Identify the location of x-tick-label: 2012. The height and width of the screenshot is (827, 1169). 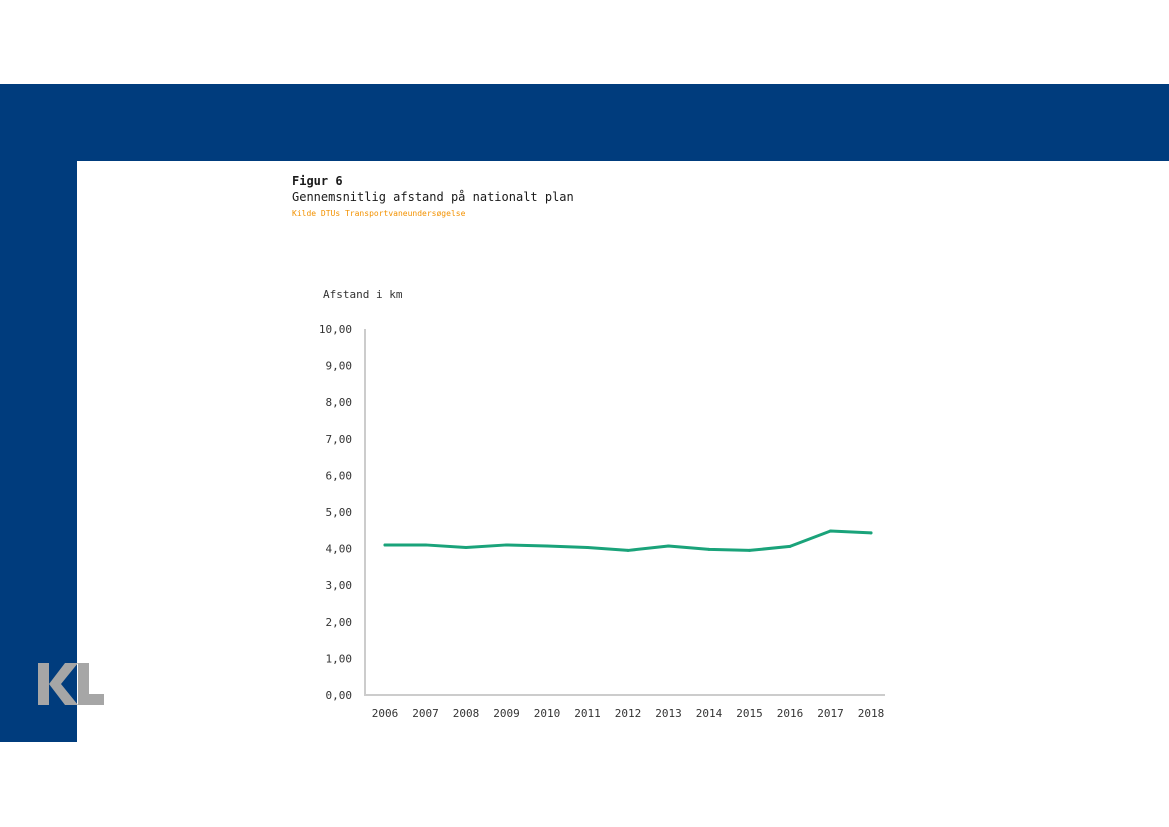
(628, 713).